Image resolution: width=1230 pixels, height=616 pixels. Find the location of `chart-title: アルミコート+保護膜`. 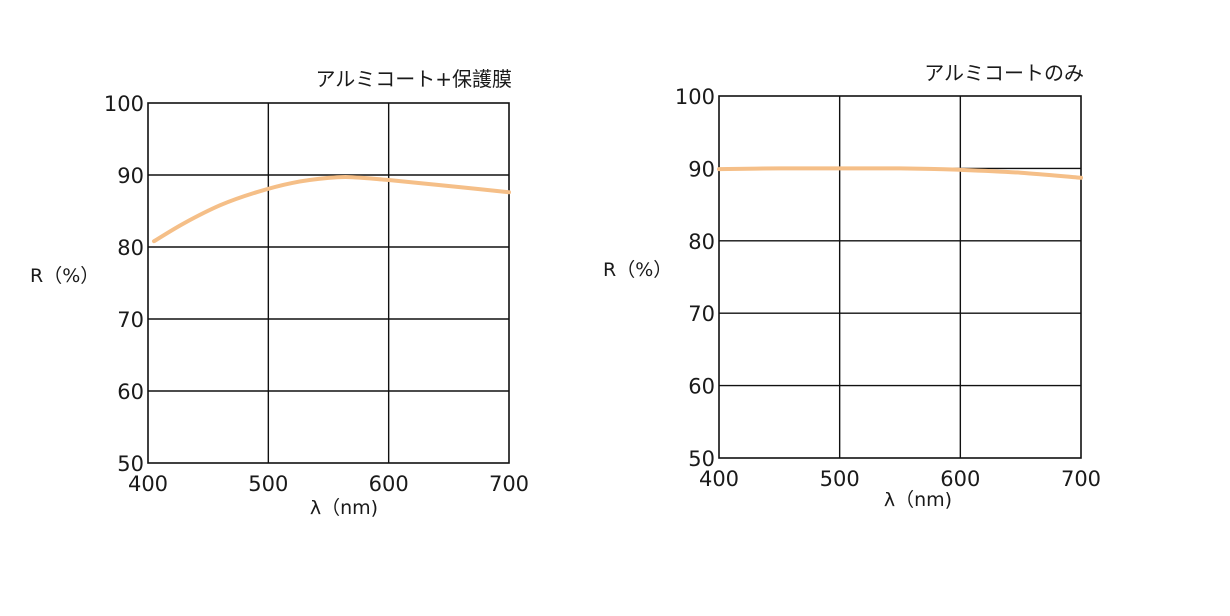

chart-title: アルミコート+保護膜 is located at coordinates (413, 79).